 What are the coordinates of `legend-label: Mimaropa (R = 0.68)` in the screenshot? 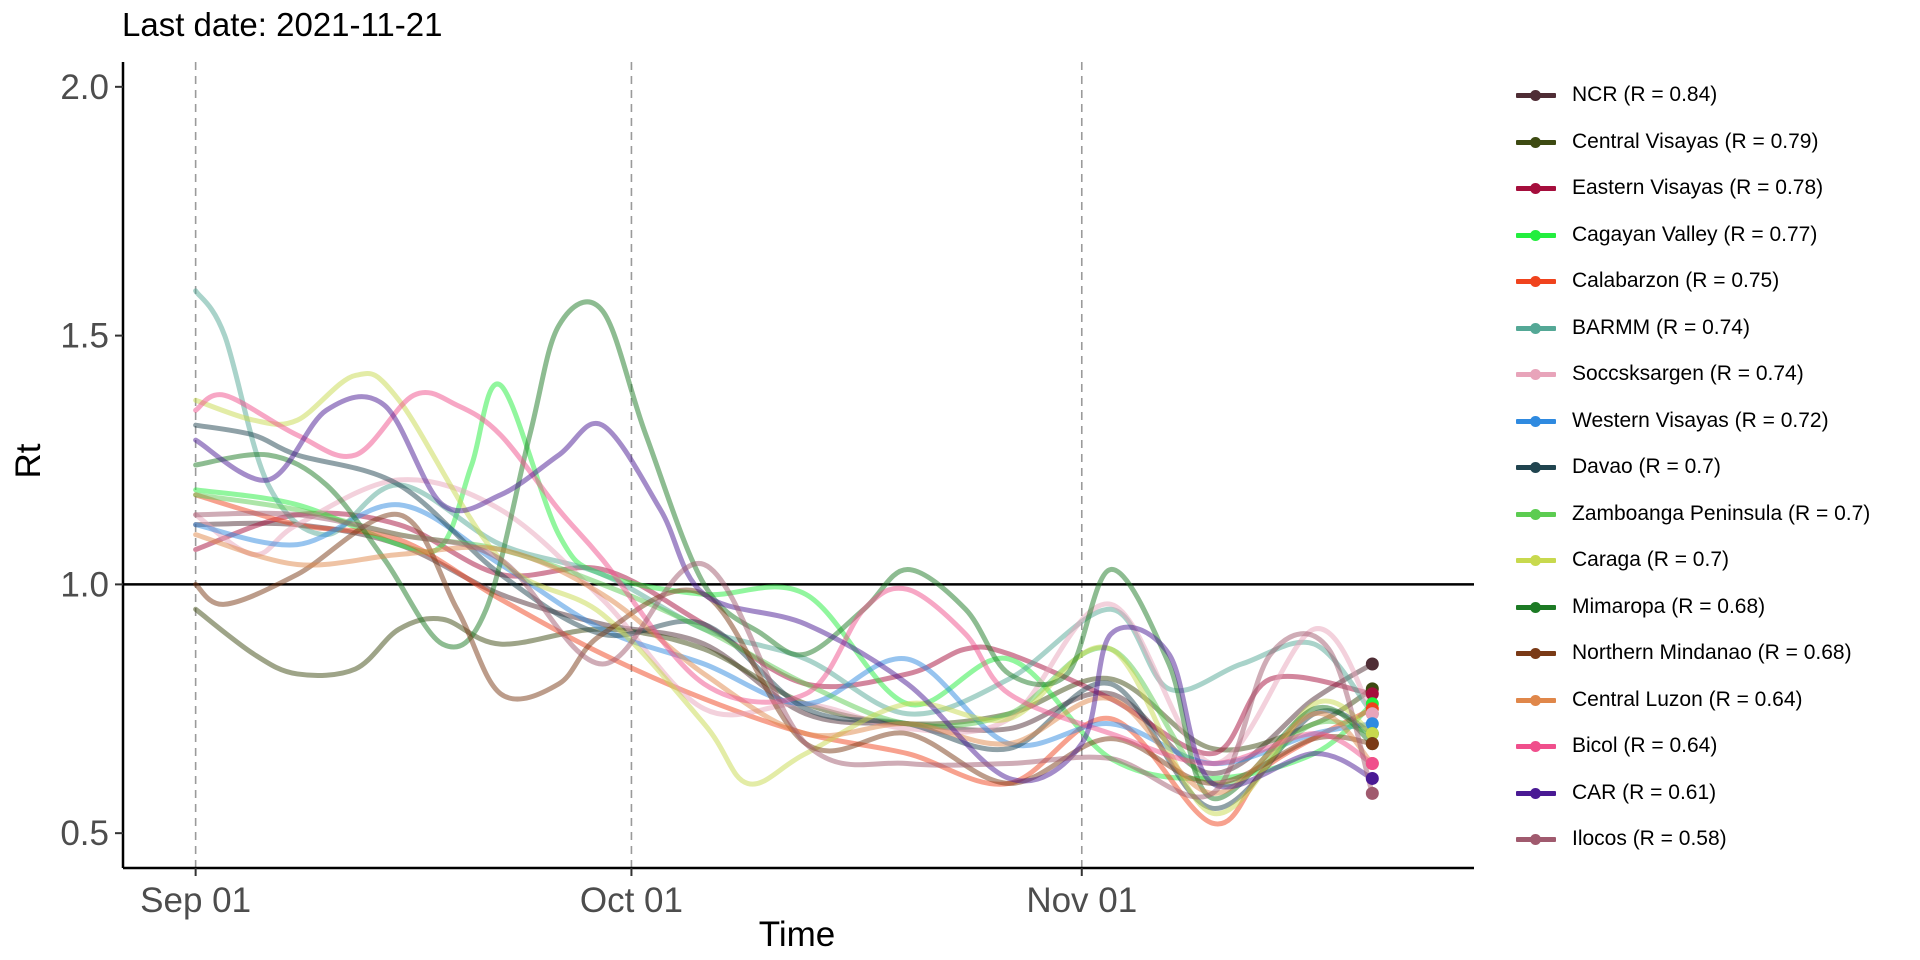 It's located at (1669, 606).